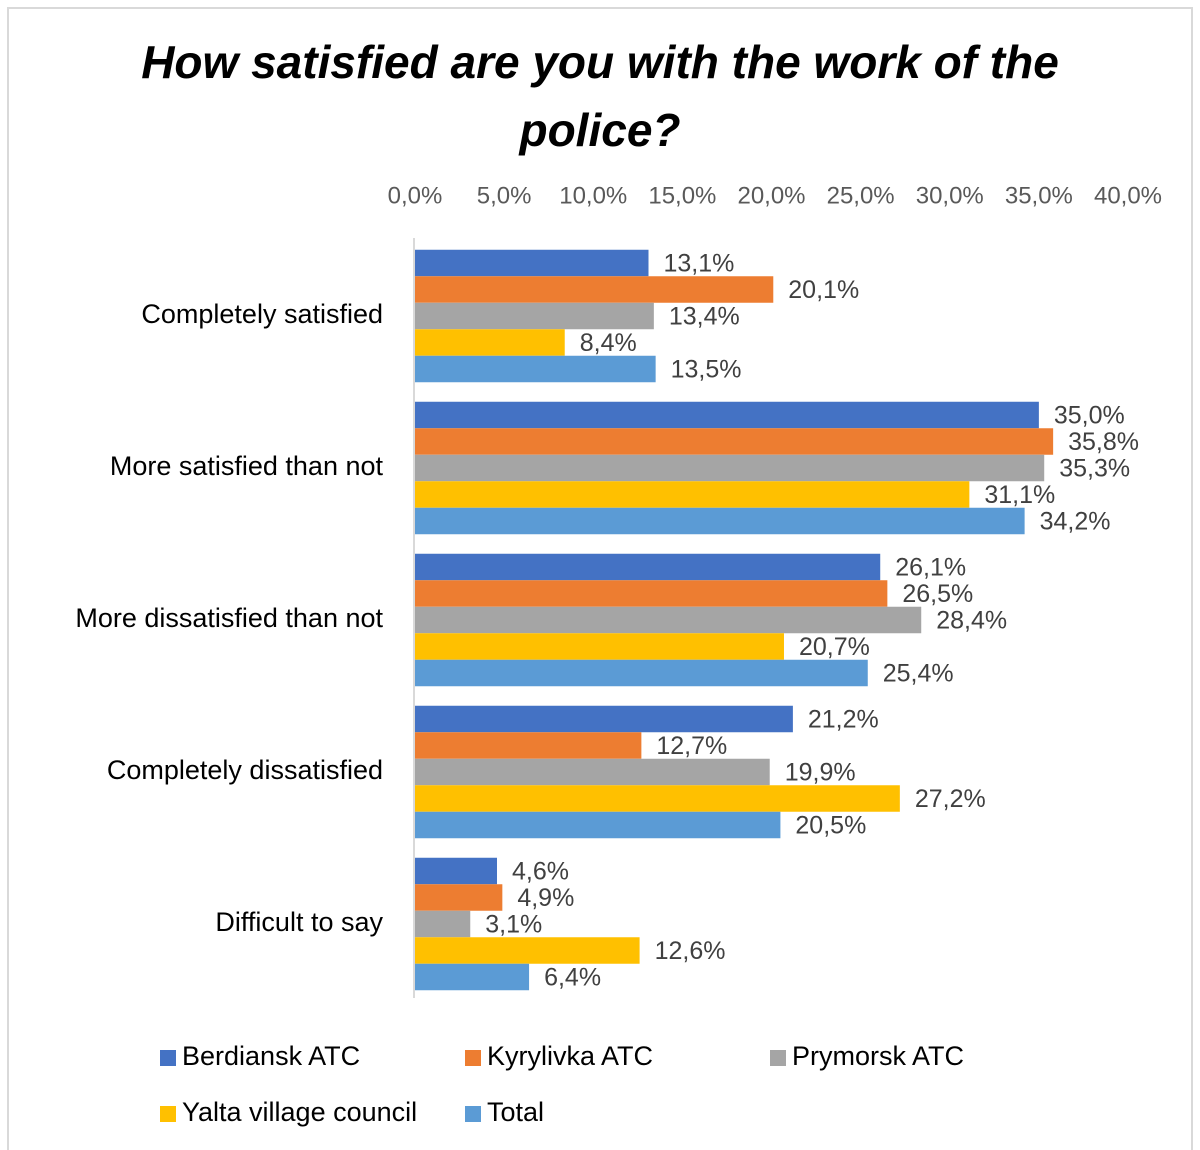  I want to click on data-label: 21,2%, so click(843, 720).